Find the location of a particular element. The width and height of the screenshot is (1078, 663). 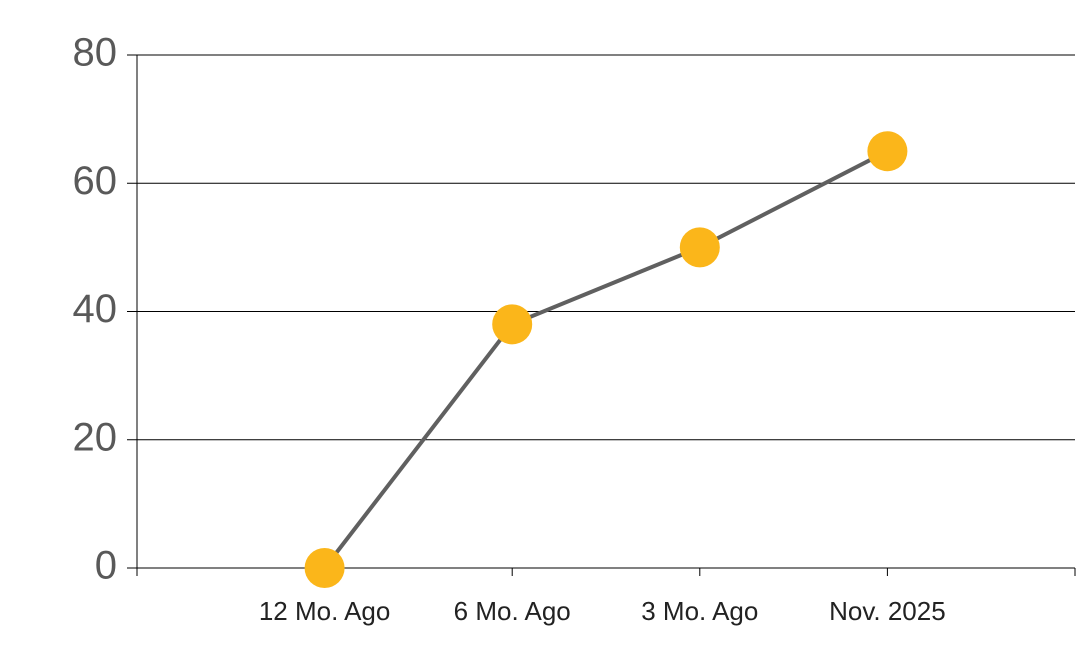

x-tick-label: 12 Mo. Ago is located at coordinates (325, 611).